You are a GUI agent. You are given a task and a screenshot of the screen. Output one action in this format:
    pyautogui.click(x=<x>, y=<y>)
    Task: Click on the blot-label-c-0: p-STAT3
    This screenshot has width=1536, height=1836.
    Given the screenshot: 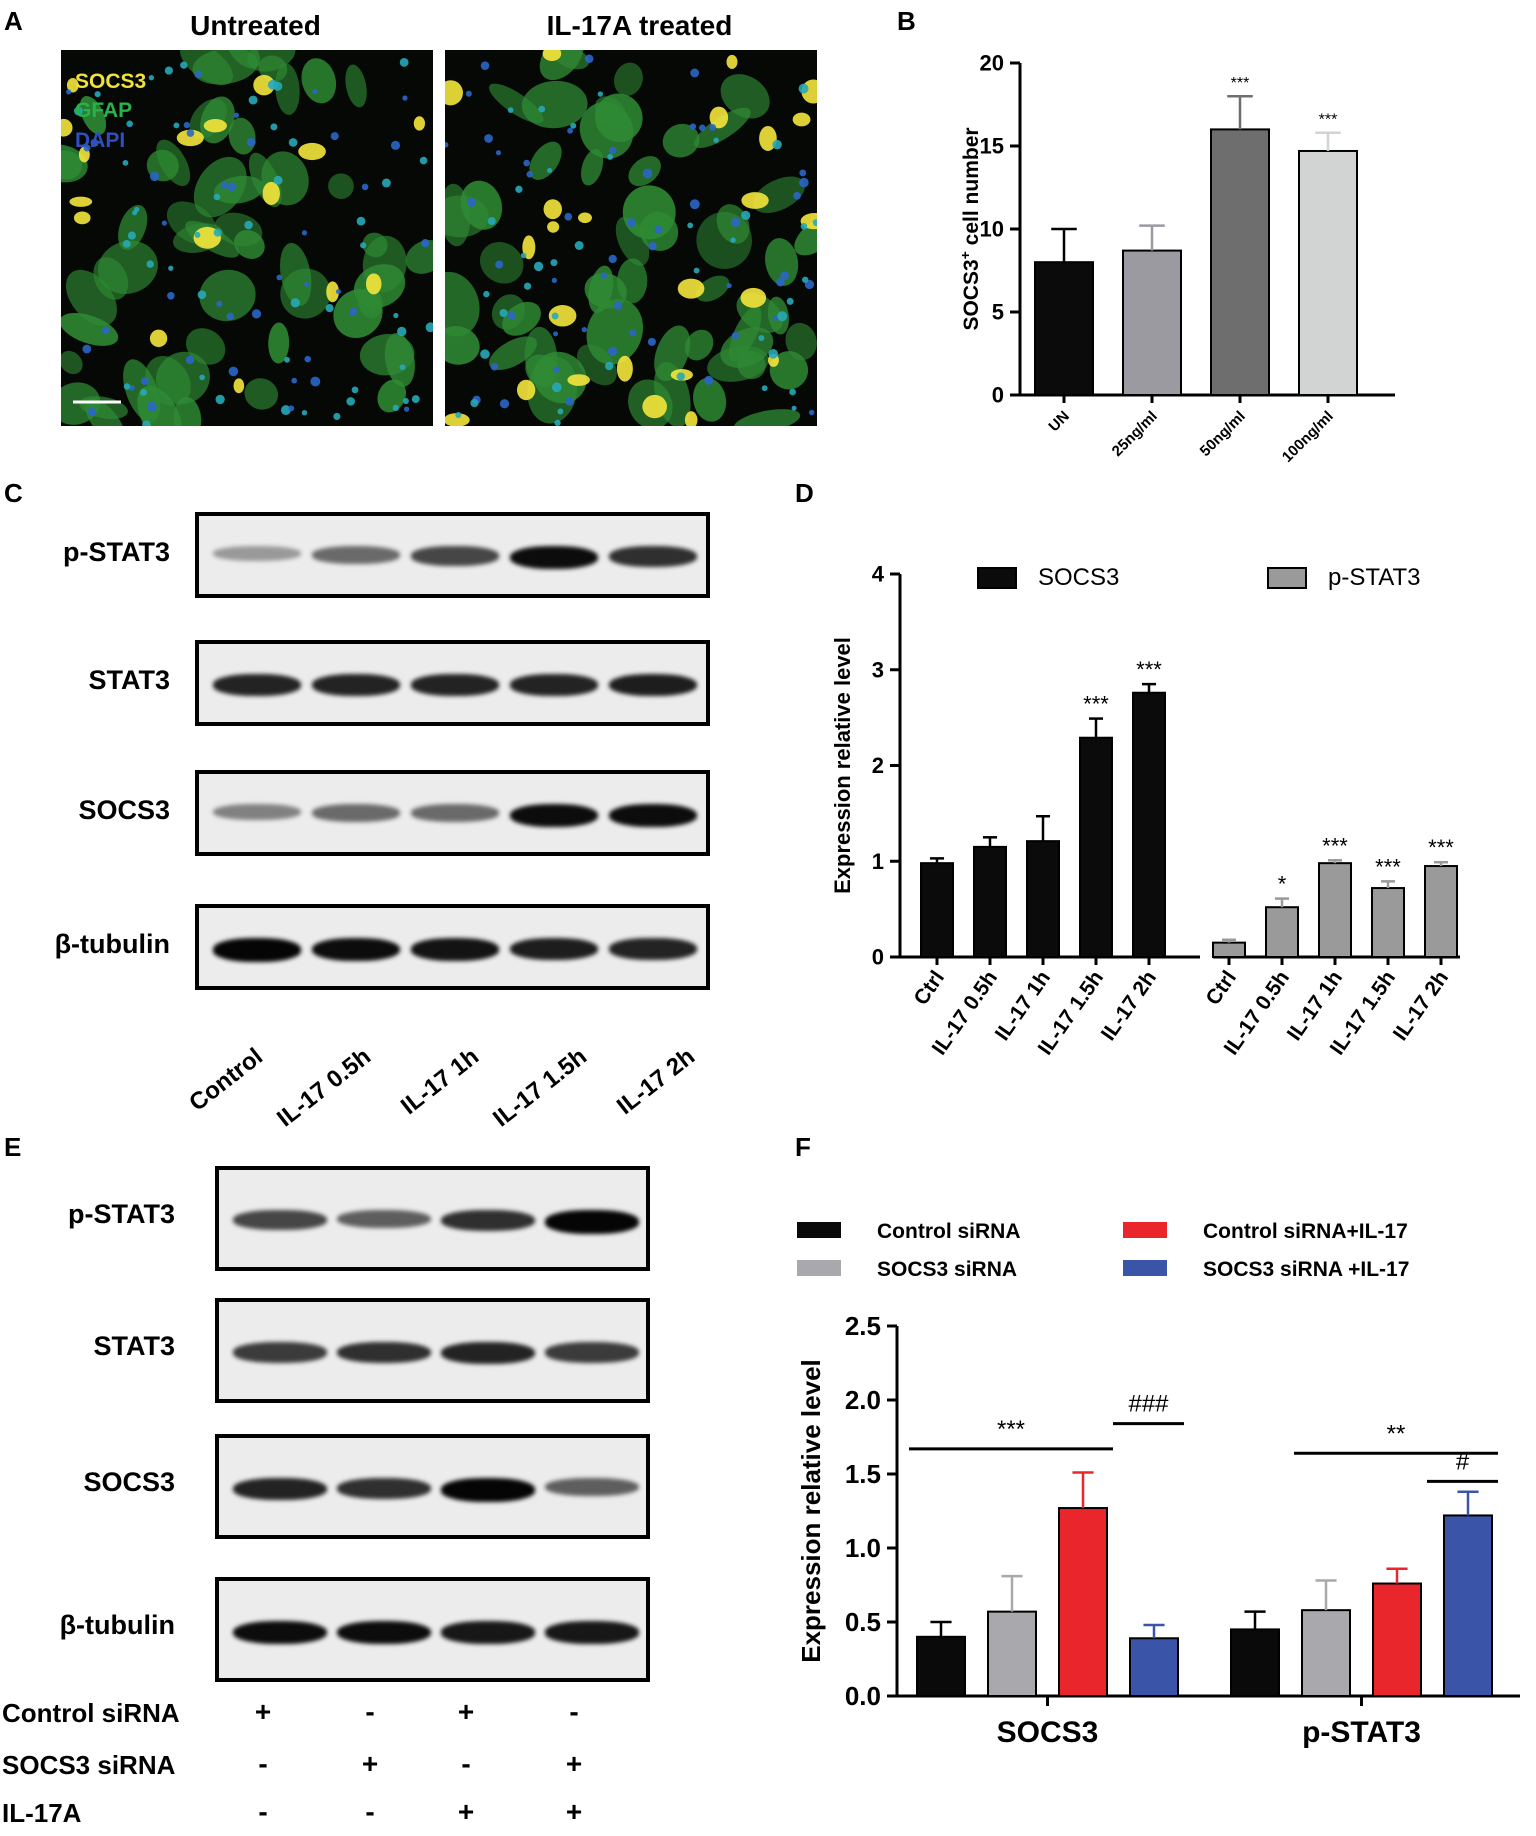 What is the action you would take?
    pyautogui.click(x=116, y=552)
    